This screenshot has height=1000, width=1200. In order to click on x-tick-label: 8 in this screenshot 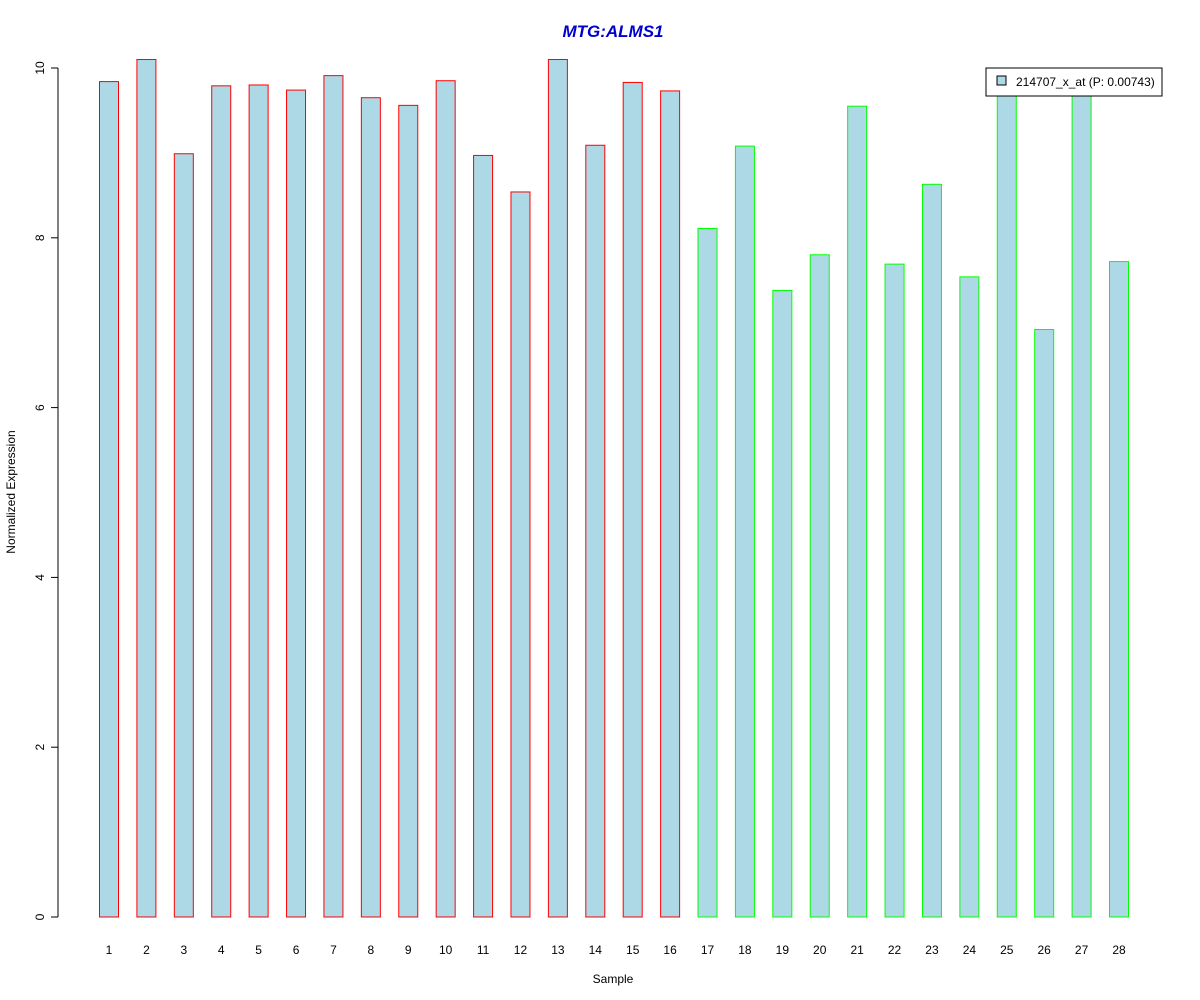, I will do `click(371, 950)`.